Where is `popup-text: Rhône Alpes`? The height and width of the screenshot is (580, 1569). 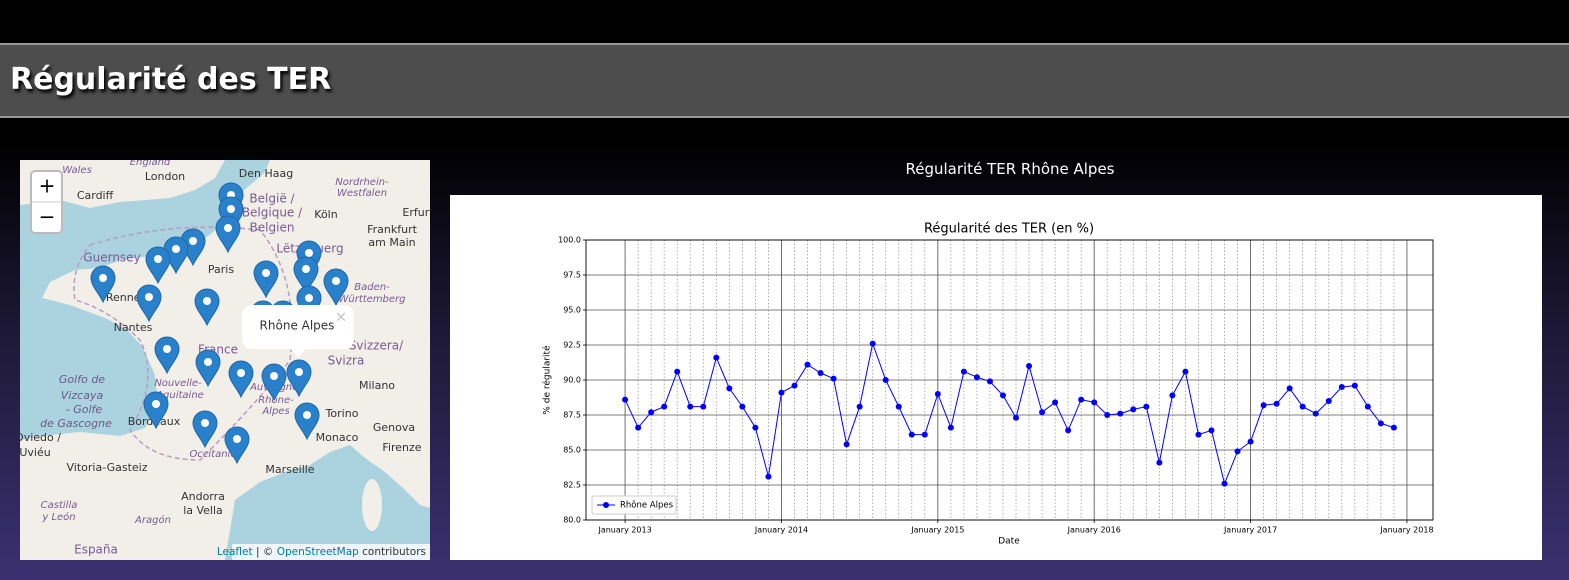
popup-text: Rhône Alpes is located at coordinates (297, 326).